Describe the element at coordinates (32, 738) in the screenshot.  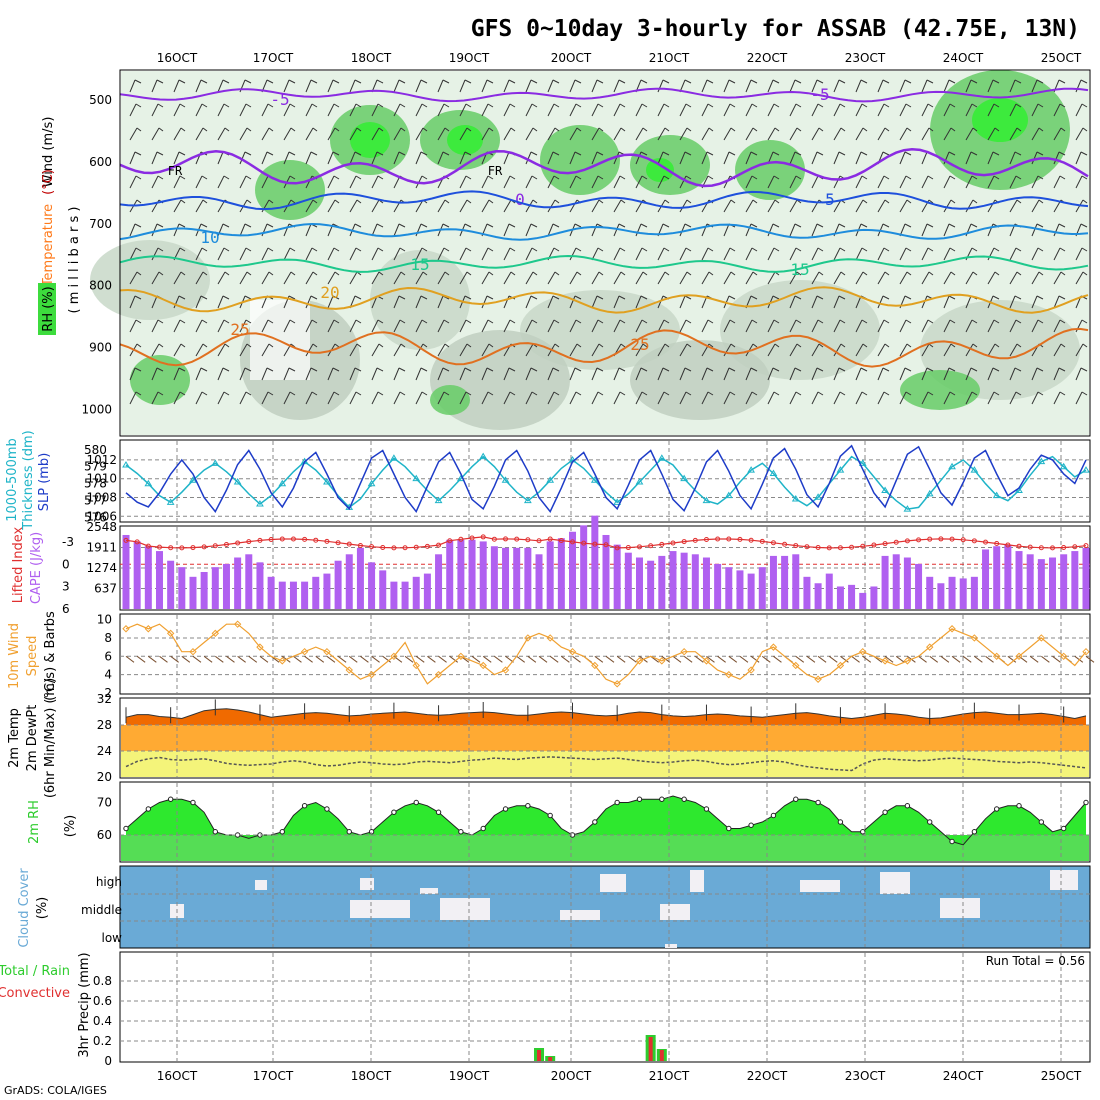
I see `temp2m-label-2: 2m DewPt` at that location.